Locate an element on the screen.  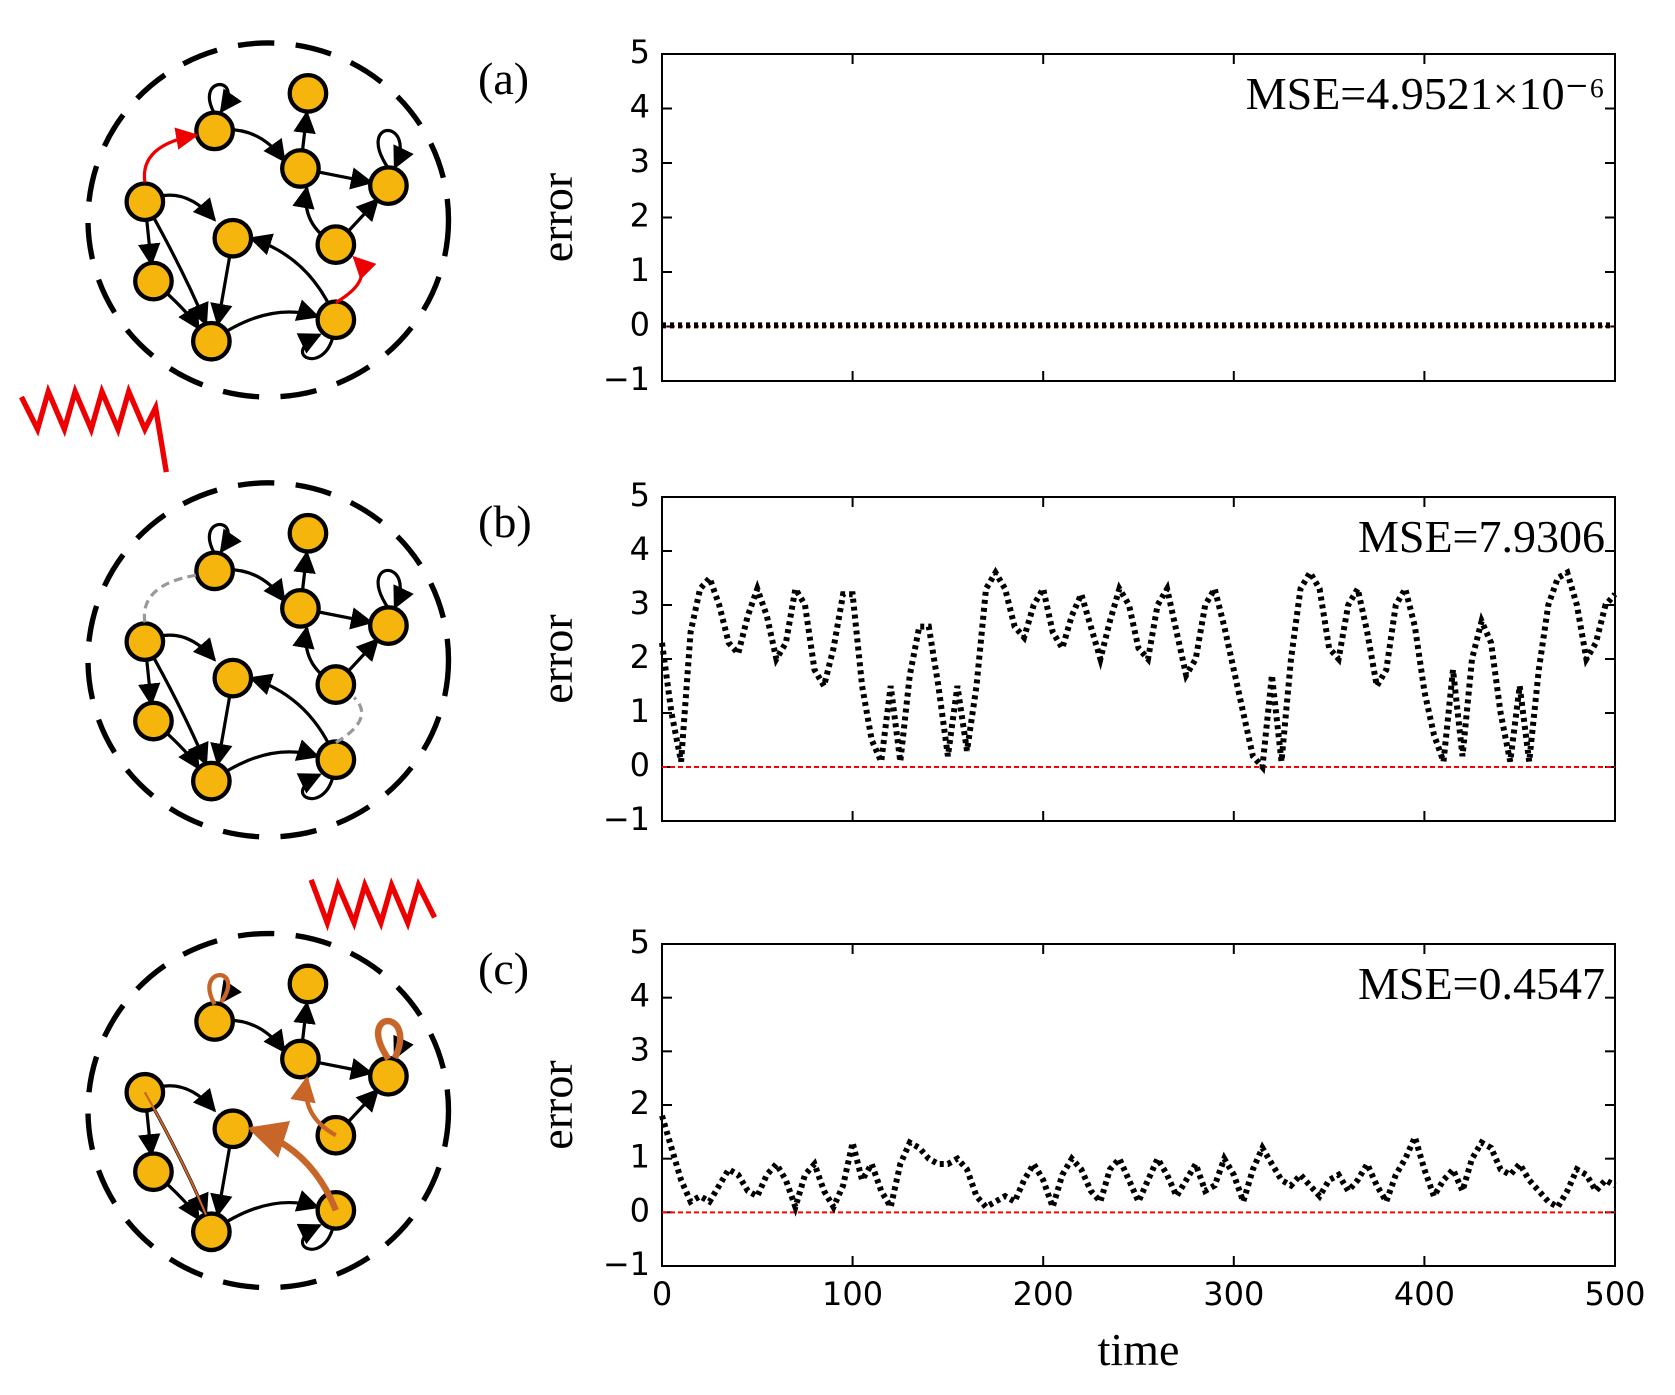
network-b is located at coordinates (268, 660).